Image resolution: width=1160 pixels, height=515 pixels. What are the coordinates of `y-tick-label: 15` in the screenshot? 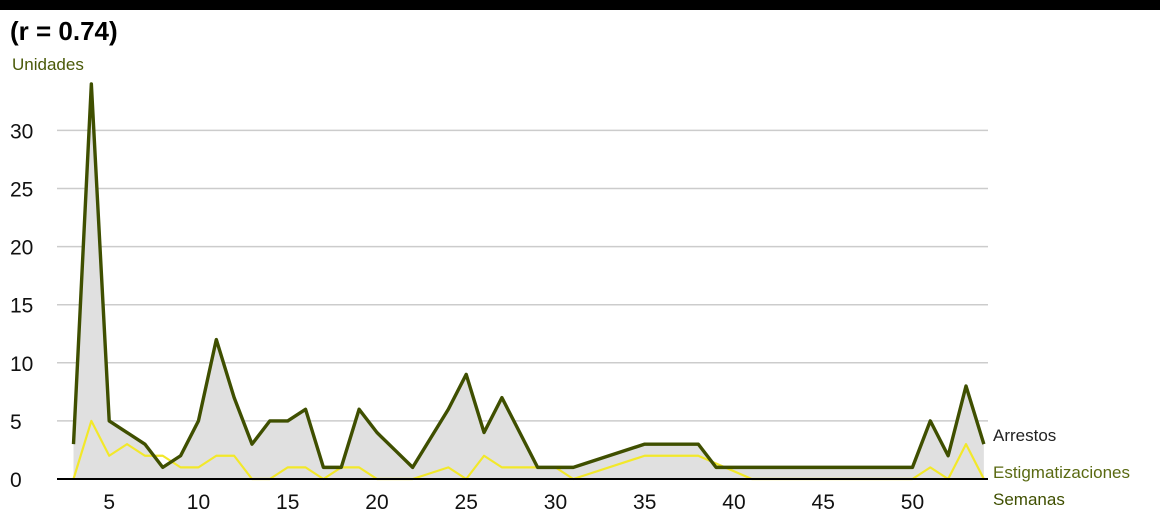 It's located at (21, 306).